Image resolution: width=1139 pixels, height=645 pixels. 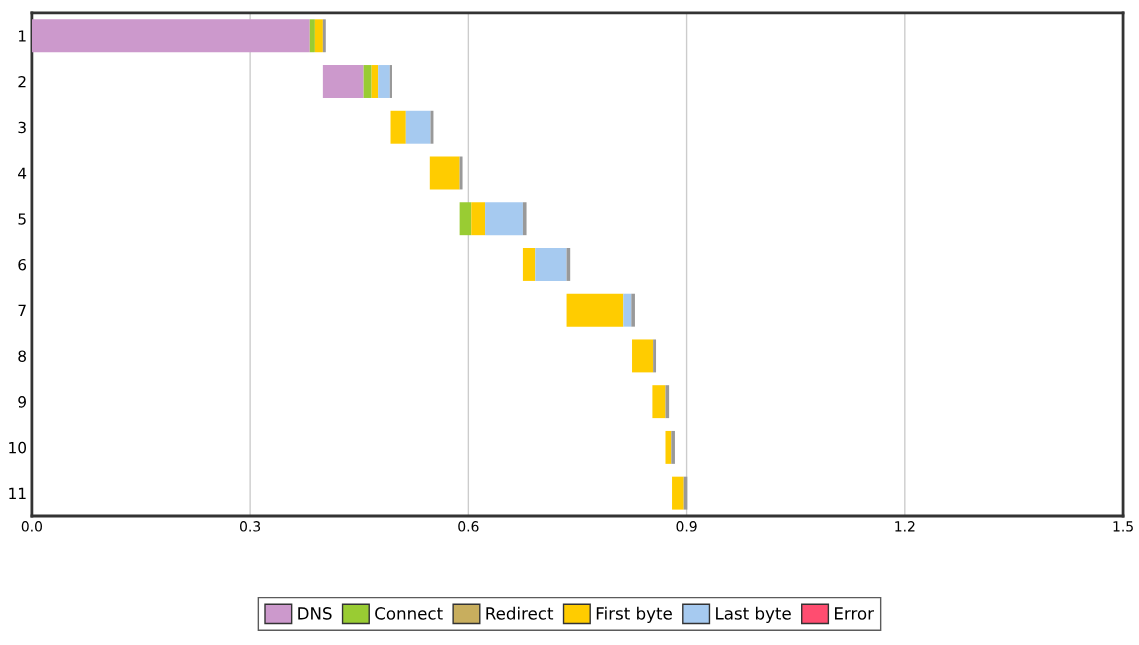 What do you see at coordinates (854, 613) in the screenshot?
I see `legend-label: Error` at bounding box center [854, 613].